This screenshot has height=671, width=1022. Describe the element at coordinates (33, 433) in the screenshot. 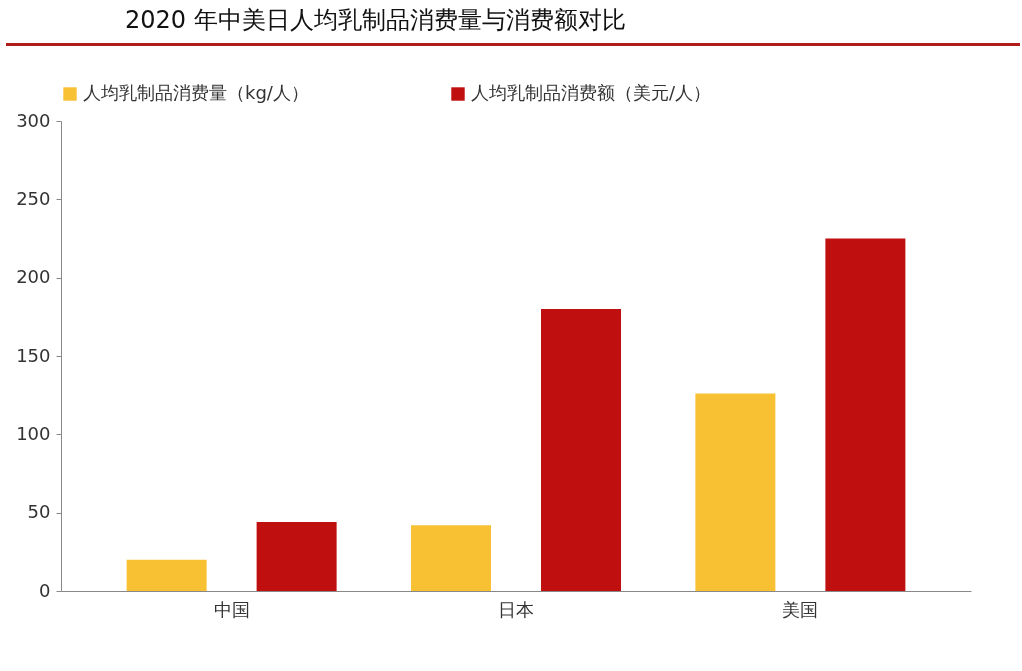

I see `y-tick-label: 100` at that location.